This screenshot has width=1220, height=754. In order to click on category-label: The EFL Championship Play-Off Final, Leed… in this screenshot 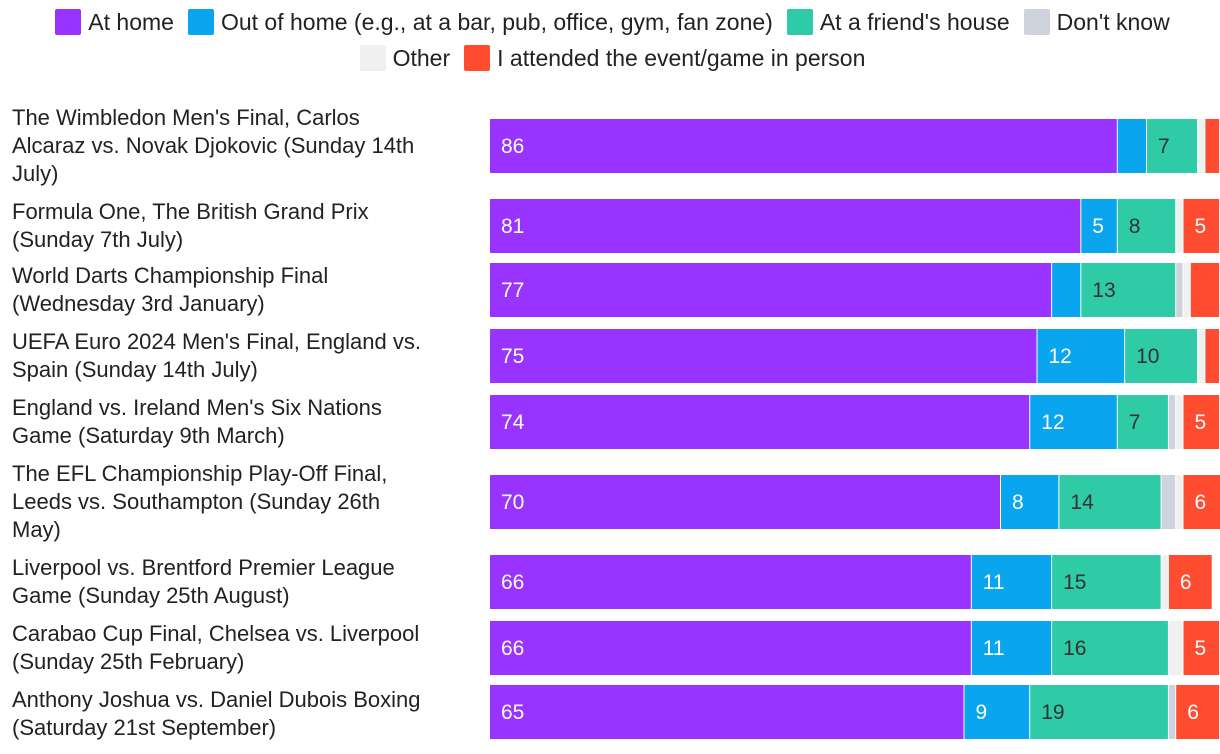, I will do `click(246, 502)`.